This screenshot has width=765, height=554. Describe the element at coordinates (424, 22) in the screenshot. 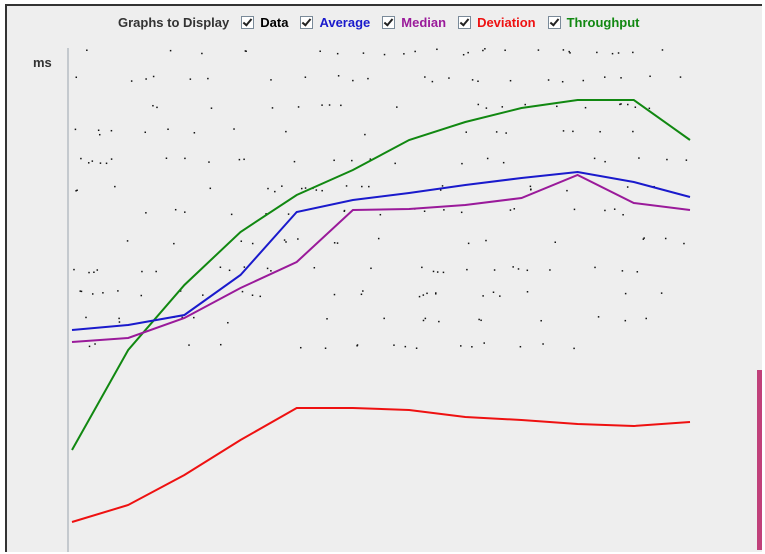

I see `legend-label: Median` at that location.